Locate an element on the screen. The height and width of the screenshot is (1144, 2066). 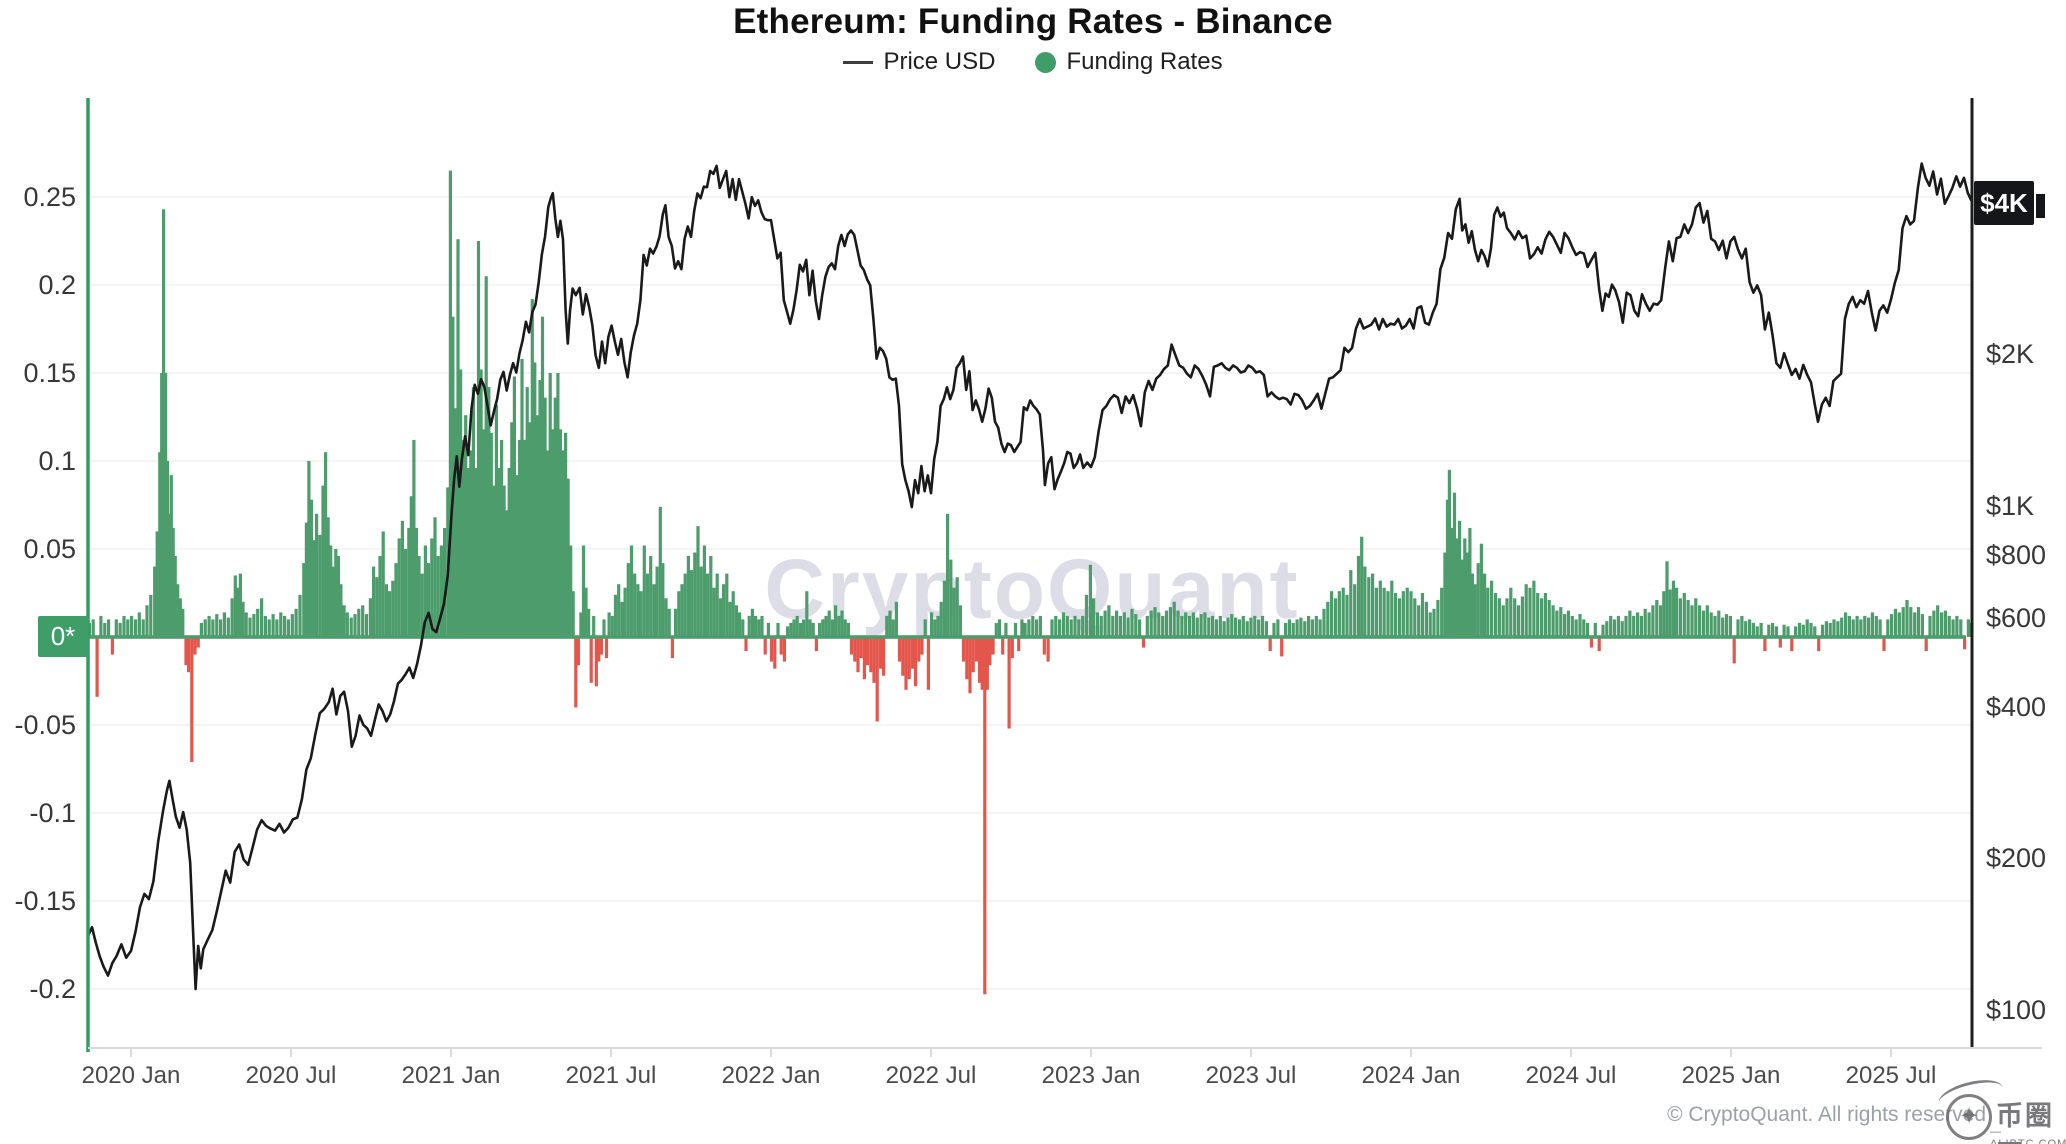
right-axis-tick: $1K is located at coordinates (2010, 506).